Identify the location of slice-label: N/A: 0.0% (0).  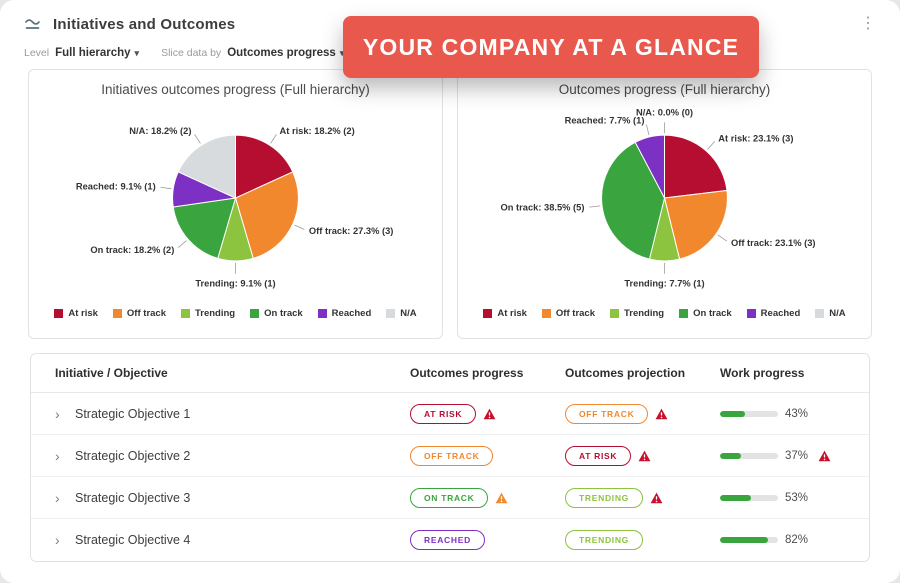
(664, 112).